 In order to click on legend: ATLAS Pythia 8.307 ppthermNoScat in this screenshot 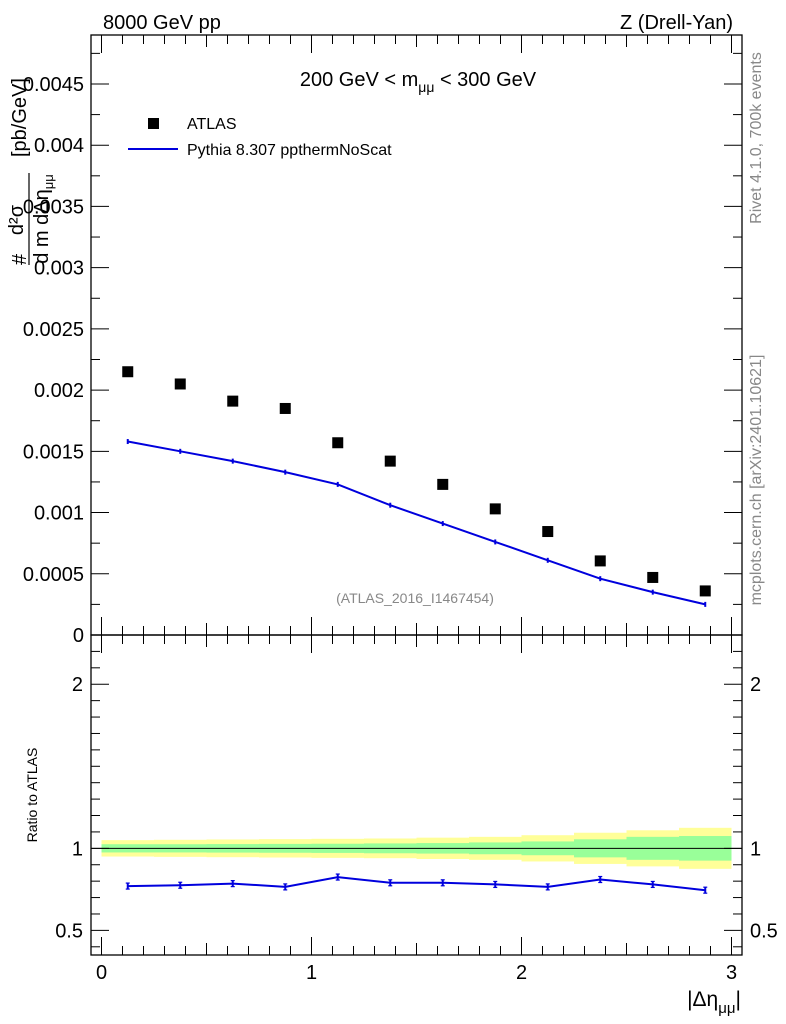, I will do `click(260, 137)`.